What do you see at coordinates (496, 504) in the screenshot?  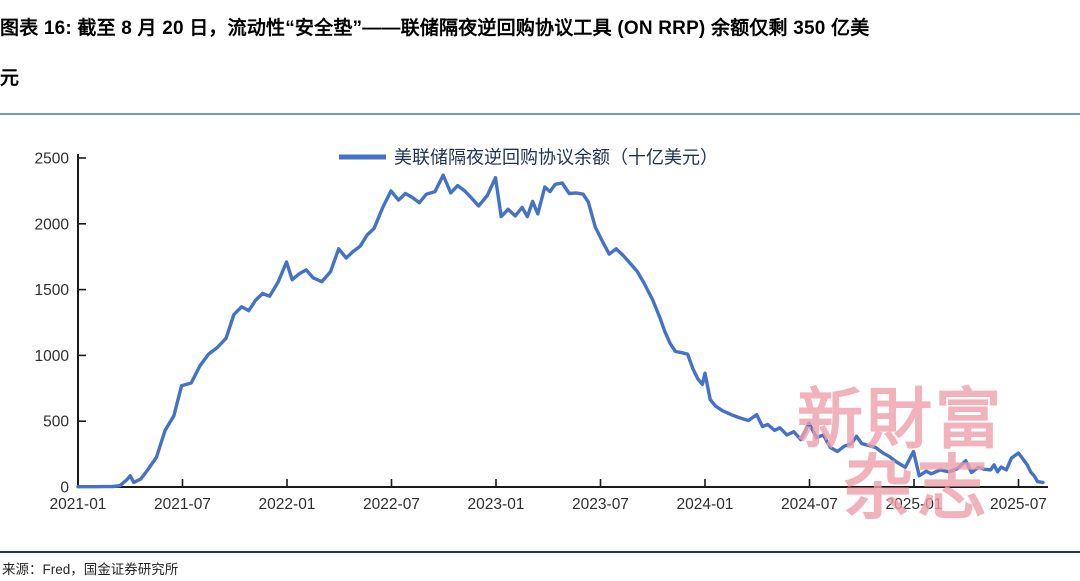 I see `x-axis-tick-label: 2023-01` at bounding box center [496, 504].